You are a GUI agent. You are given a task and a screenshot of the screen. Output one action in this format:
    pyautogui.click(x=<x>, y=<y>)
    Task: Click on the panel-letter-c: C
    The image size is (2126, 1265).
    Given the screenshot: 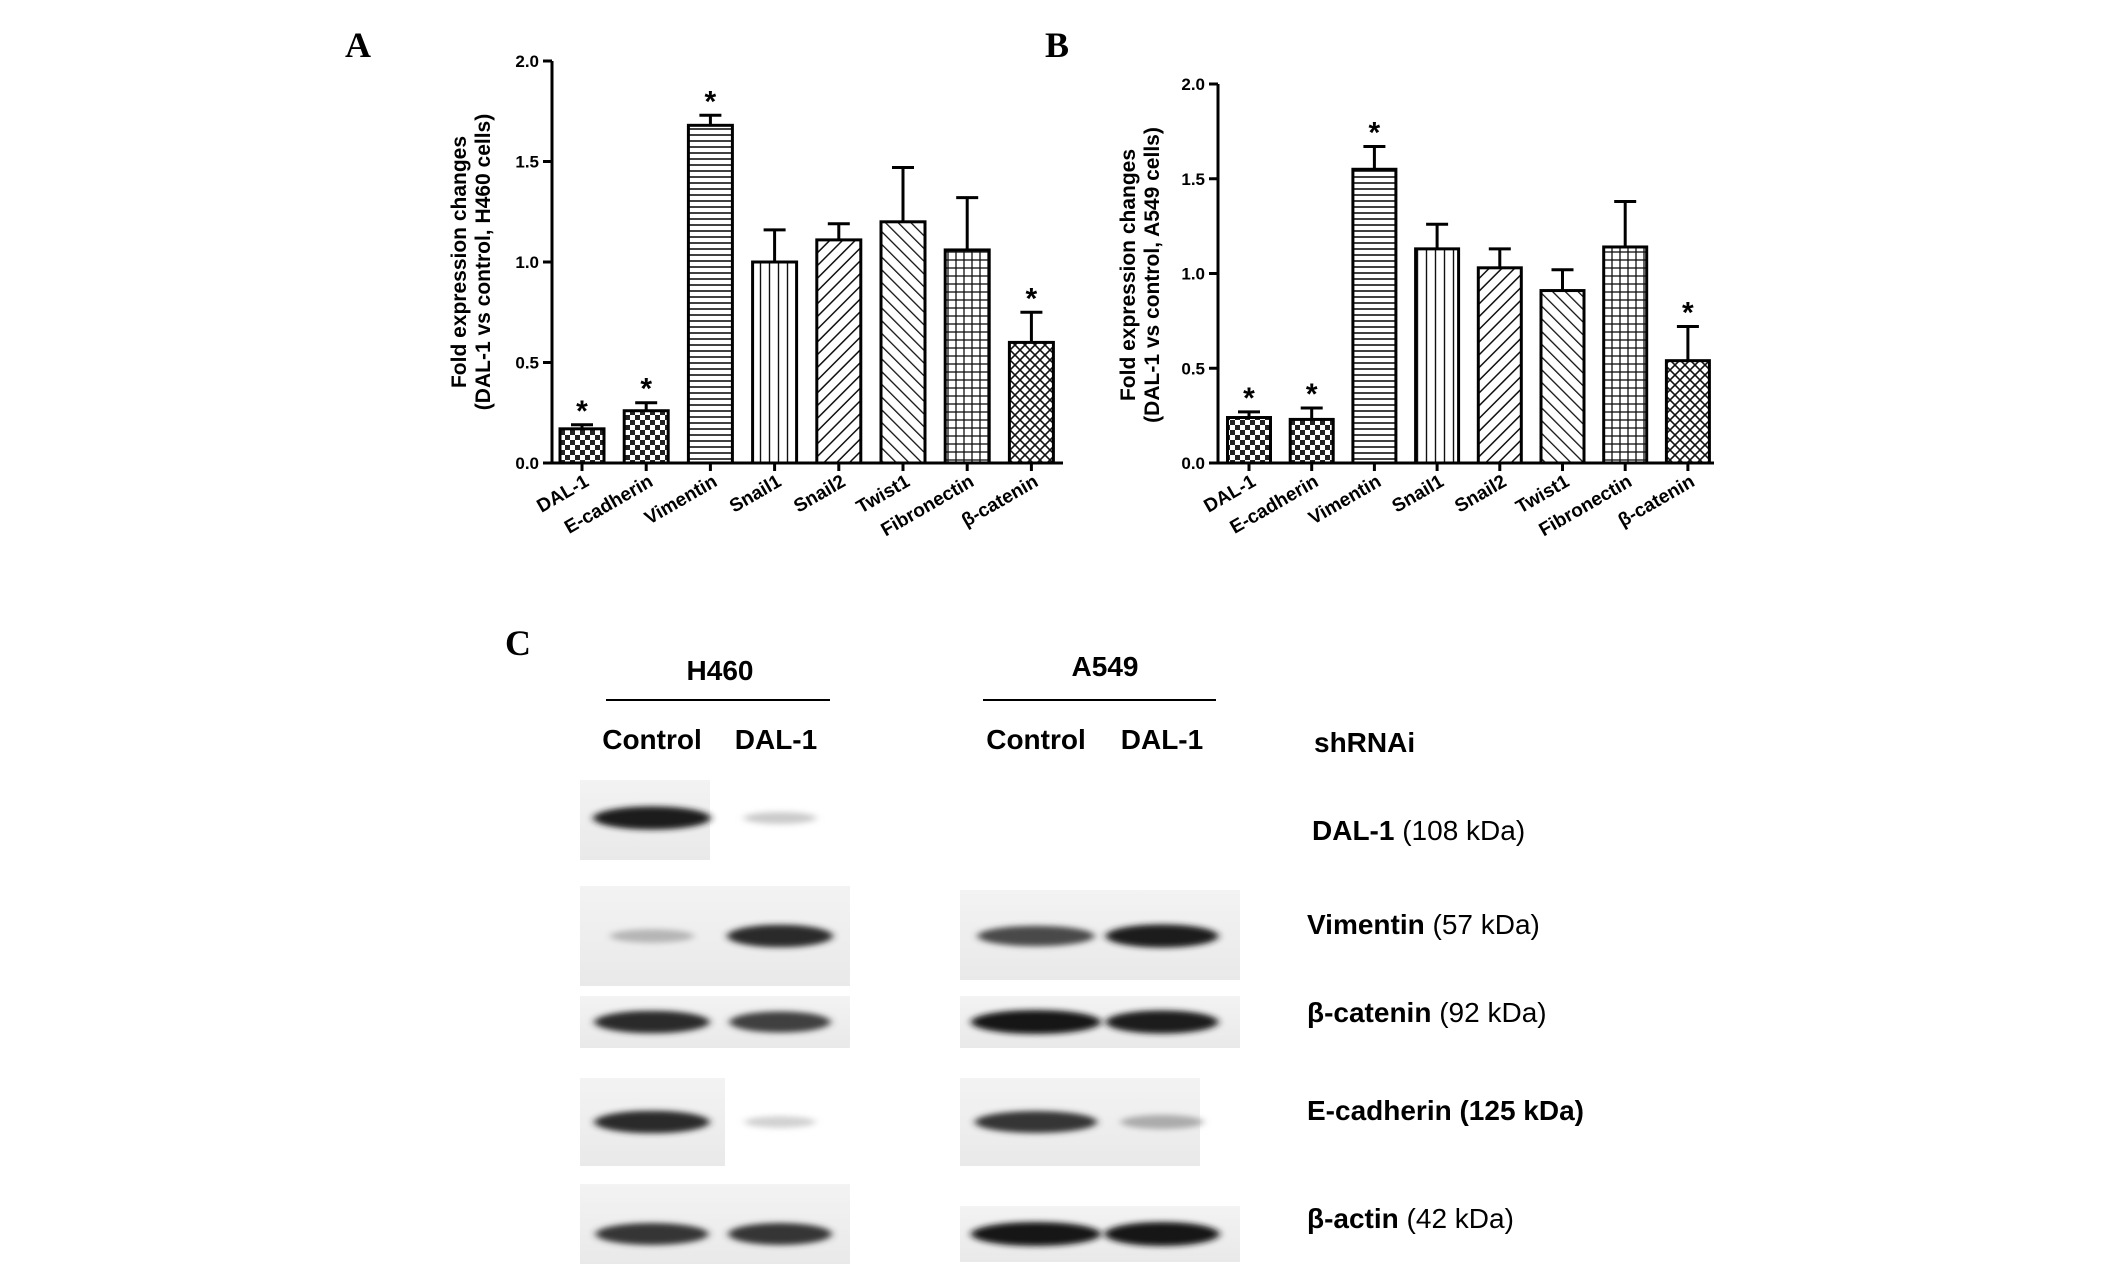 What is the action you would take?
    pyautogui.click(x=518, y=643)
    